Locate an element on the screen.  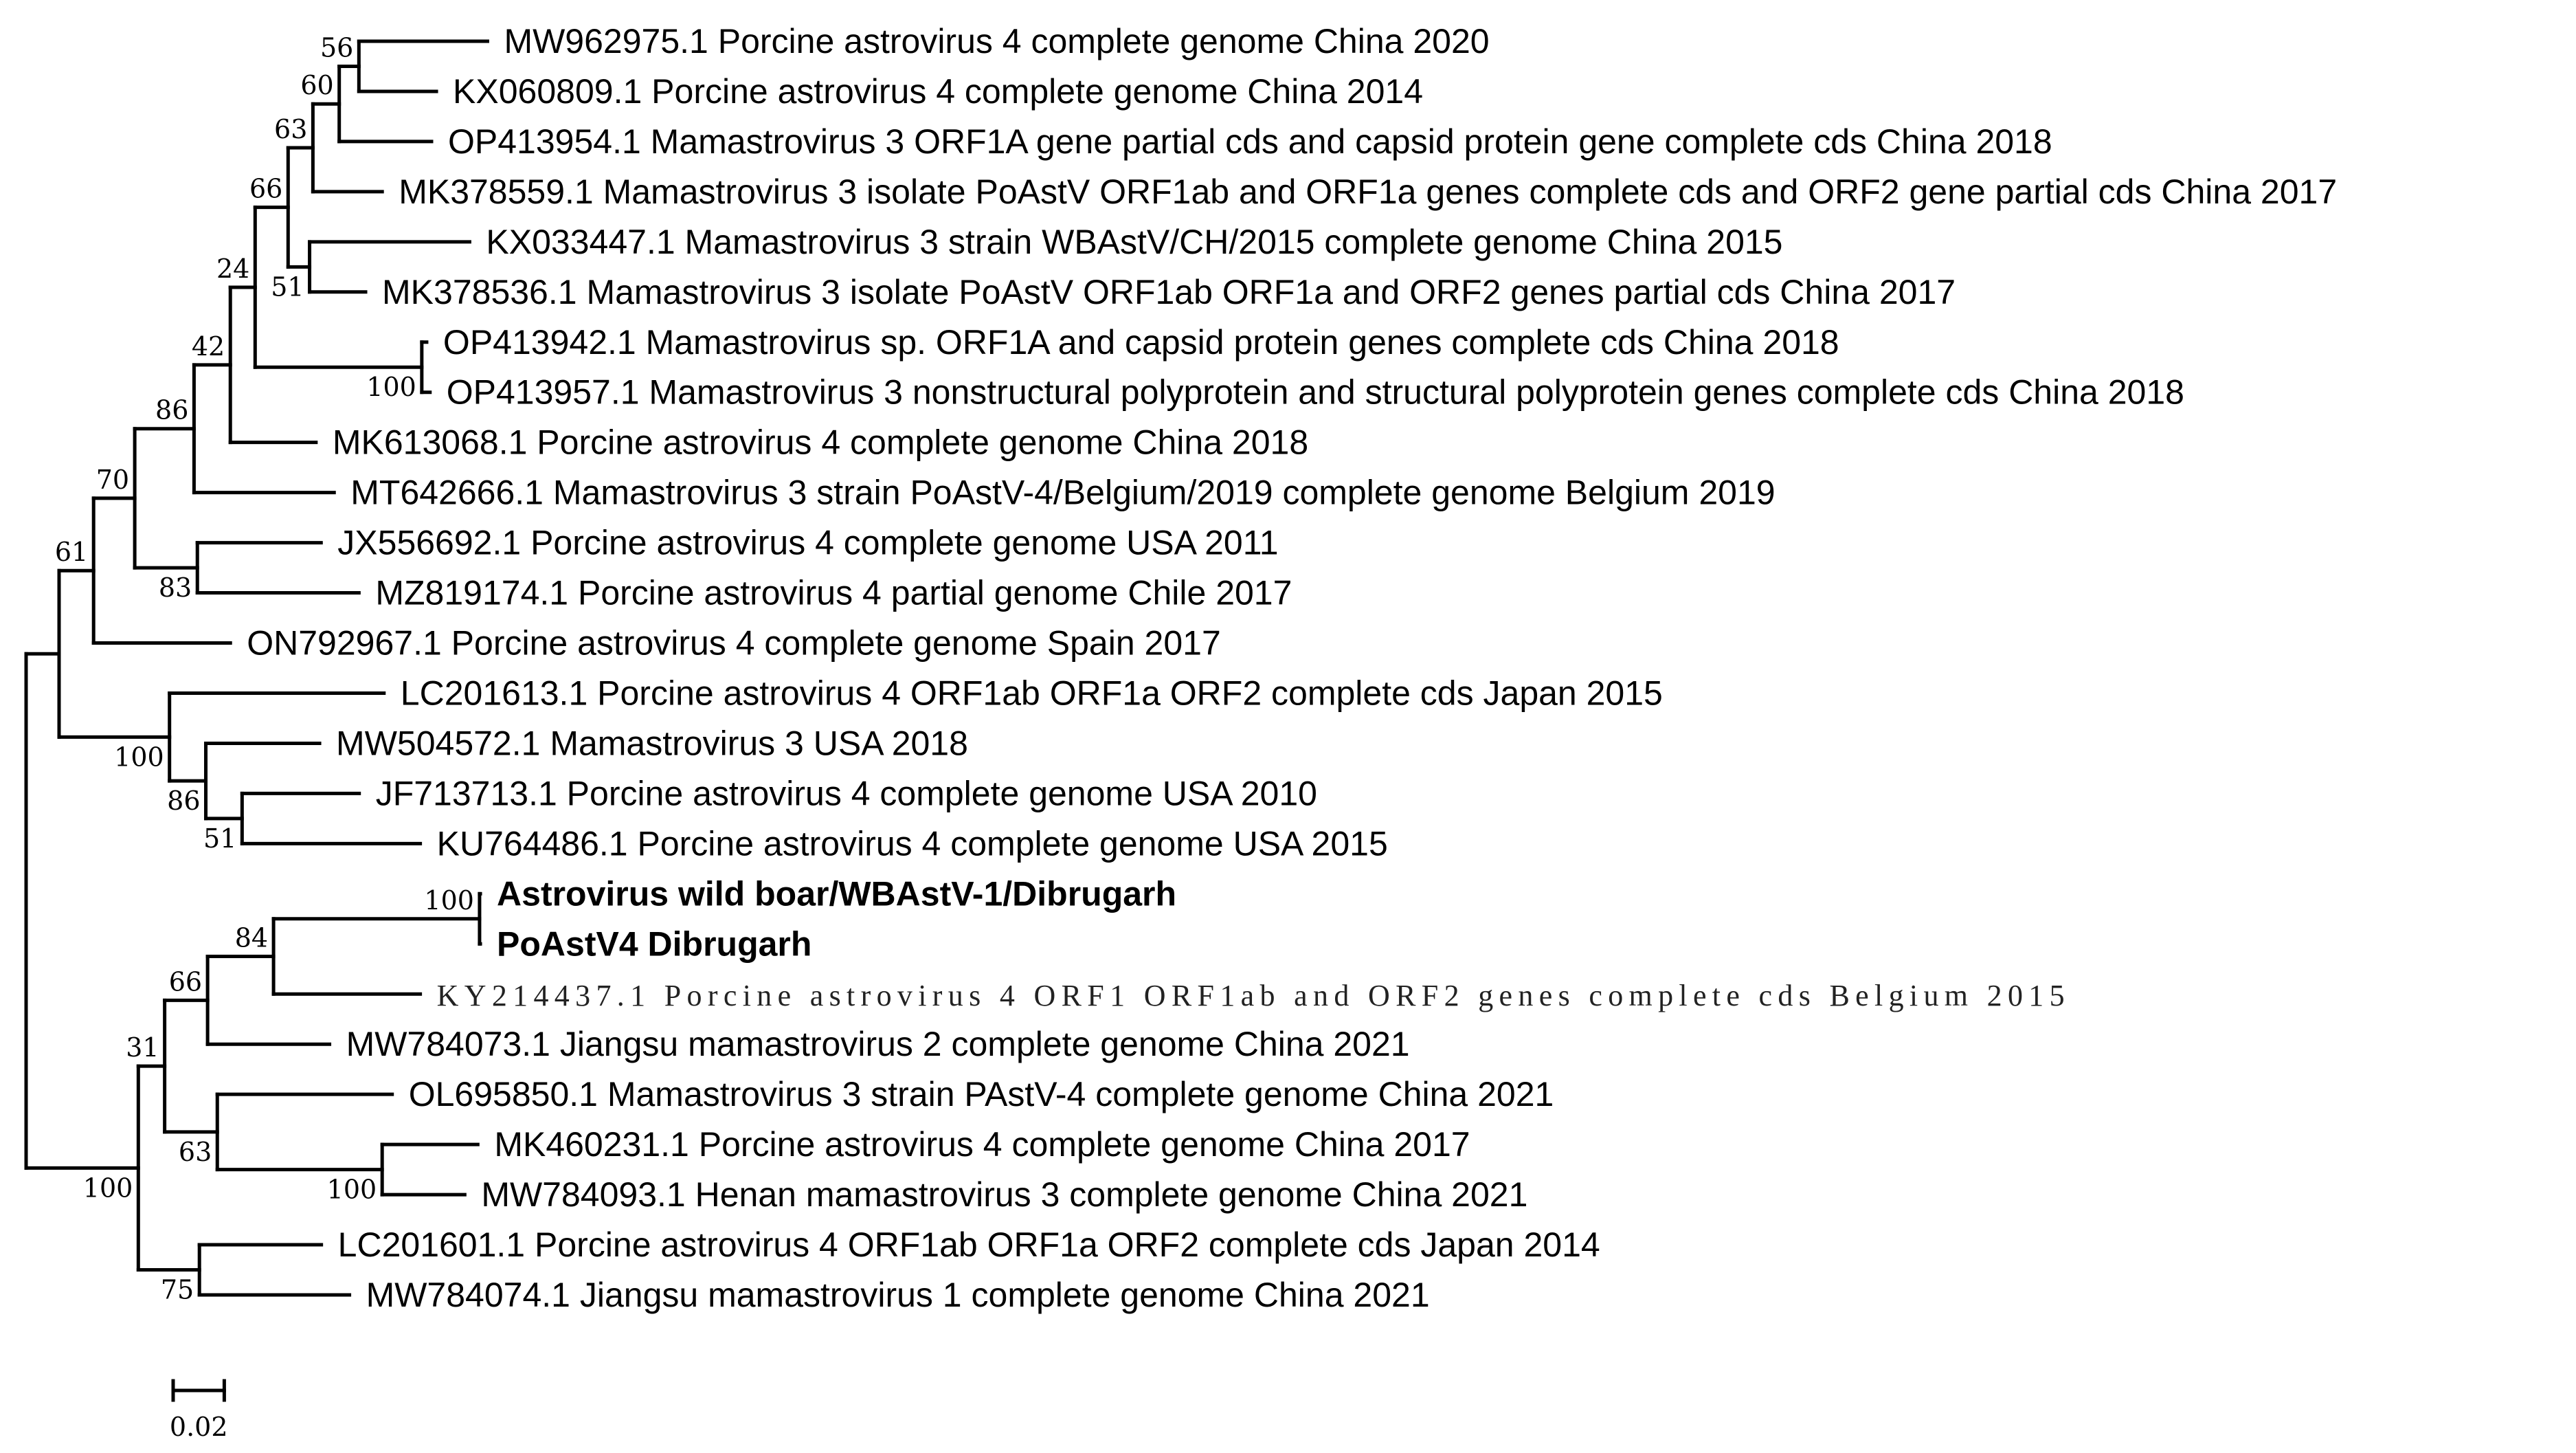
bootstrap-value: 31 is located at coordinates (142, 1047).